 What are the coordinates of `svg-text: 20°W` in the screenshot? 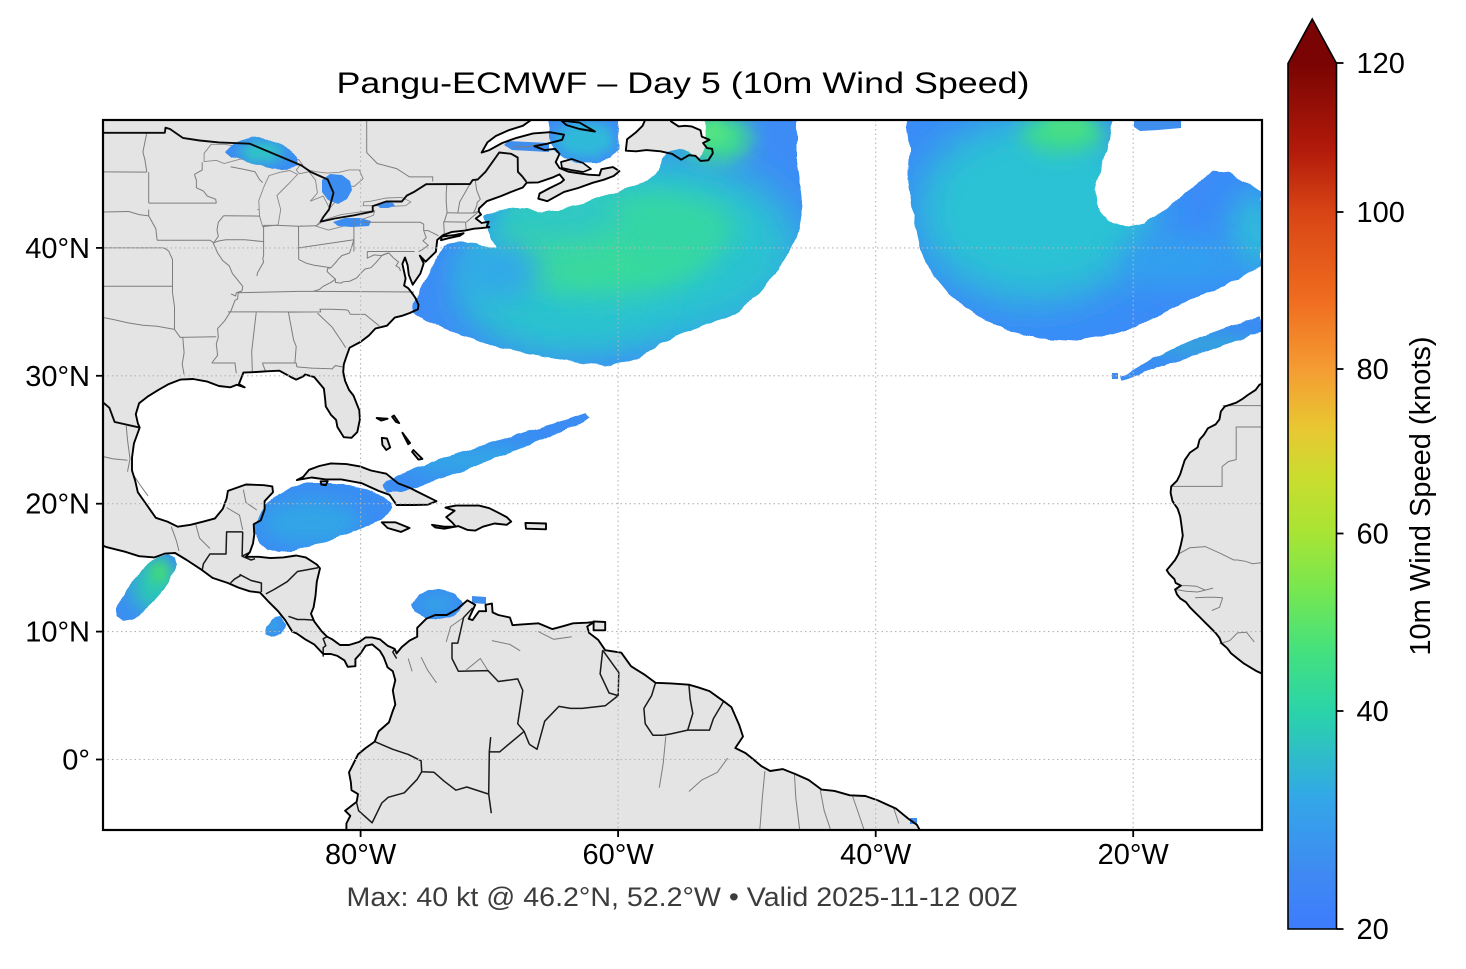 It's located at (1134, 855).